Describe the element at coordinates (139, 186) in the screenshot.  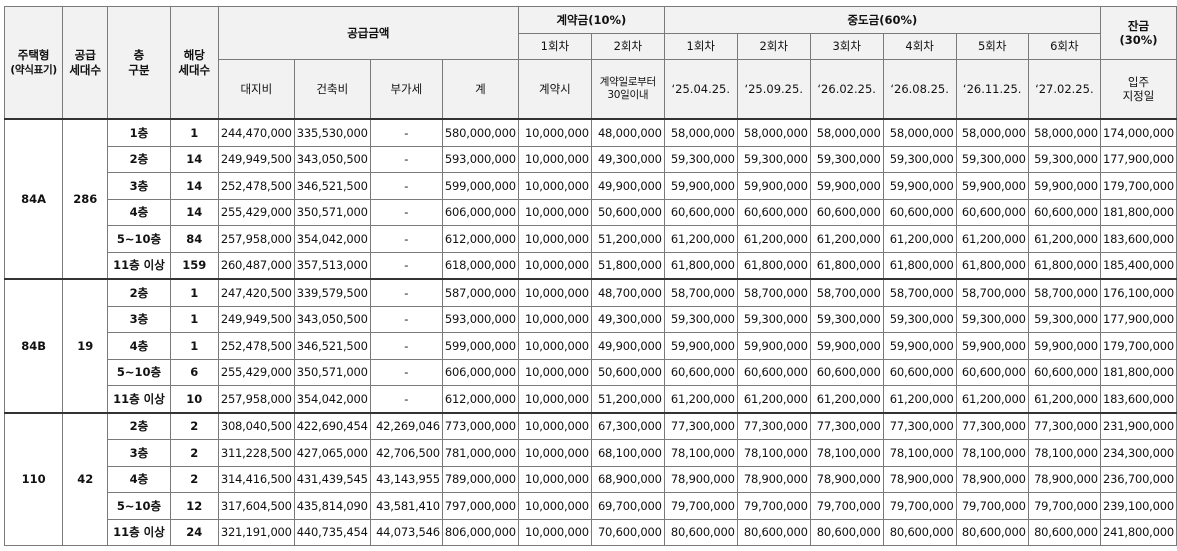
I see `floor-cell: 3층` at that location.